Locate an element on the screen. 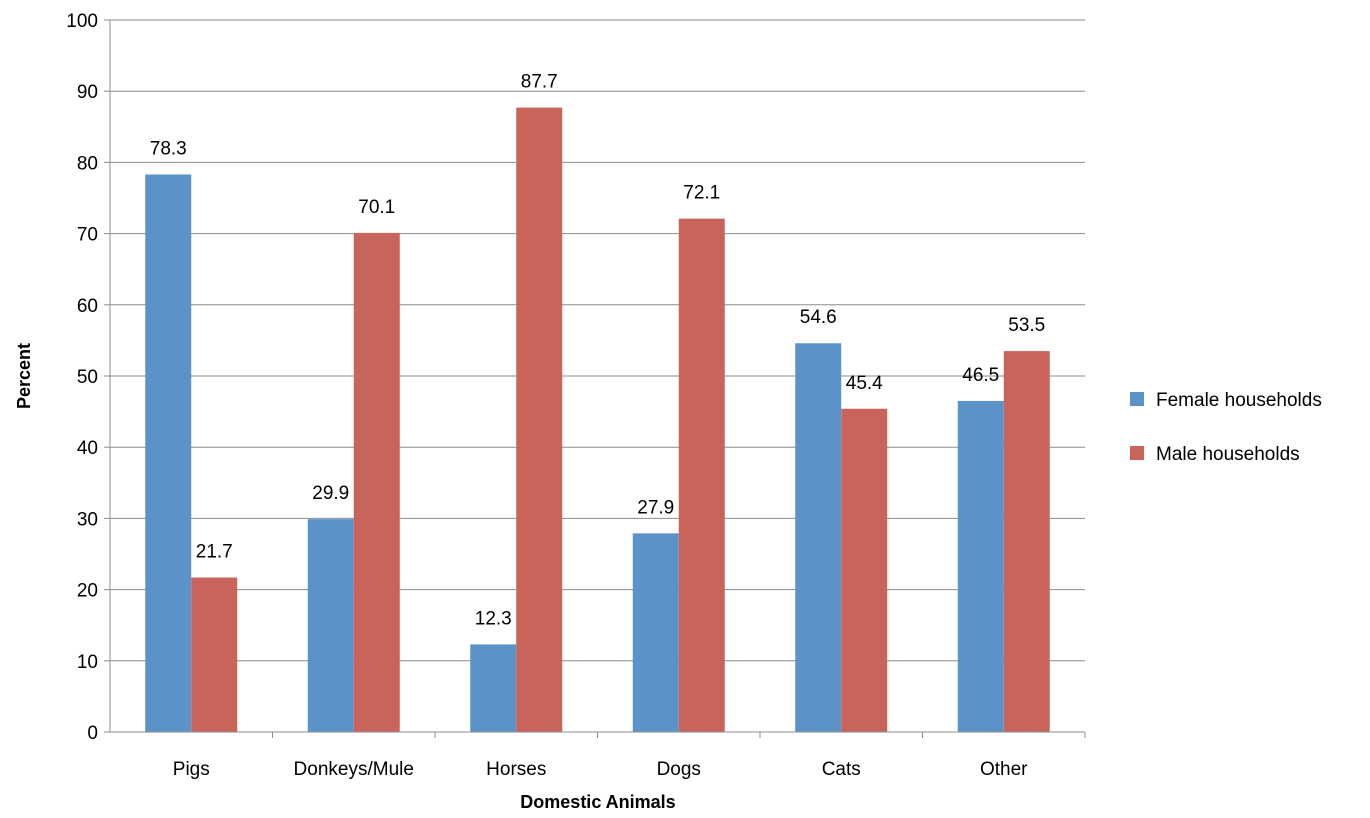 Image resolution: width=1370 pixels, height=818 pixels. data-label-1-5: 53.5 is located at coordinates (1026, 325).